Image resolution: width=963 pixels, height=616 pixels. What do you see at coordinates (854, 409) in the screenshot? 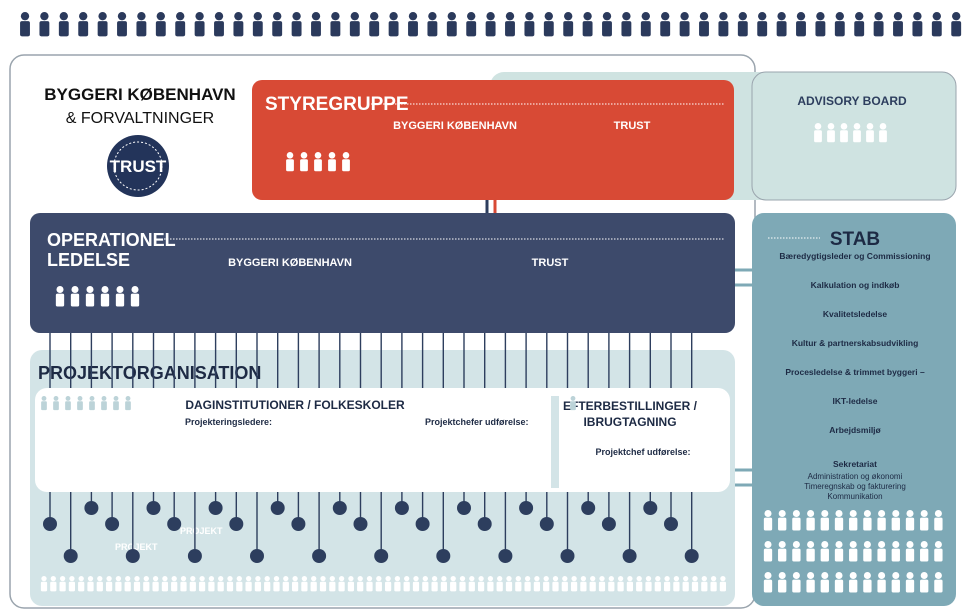
I see `stab-box` at bounding box center [854, 409].